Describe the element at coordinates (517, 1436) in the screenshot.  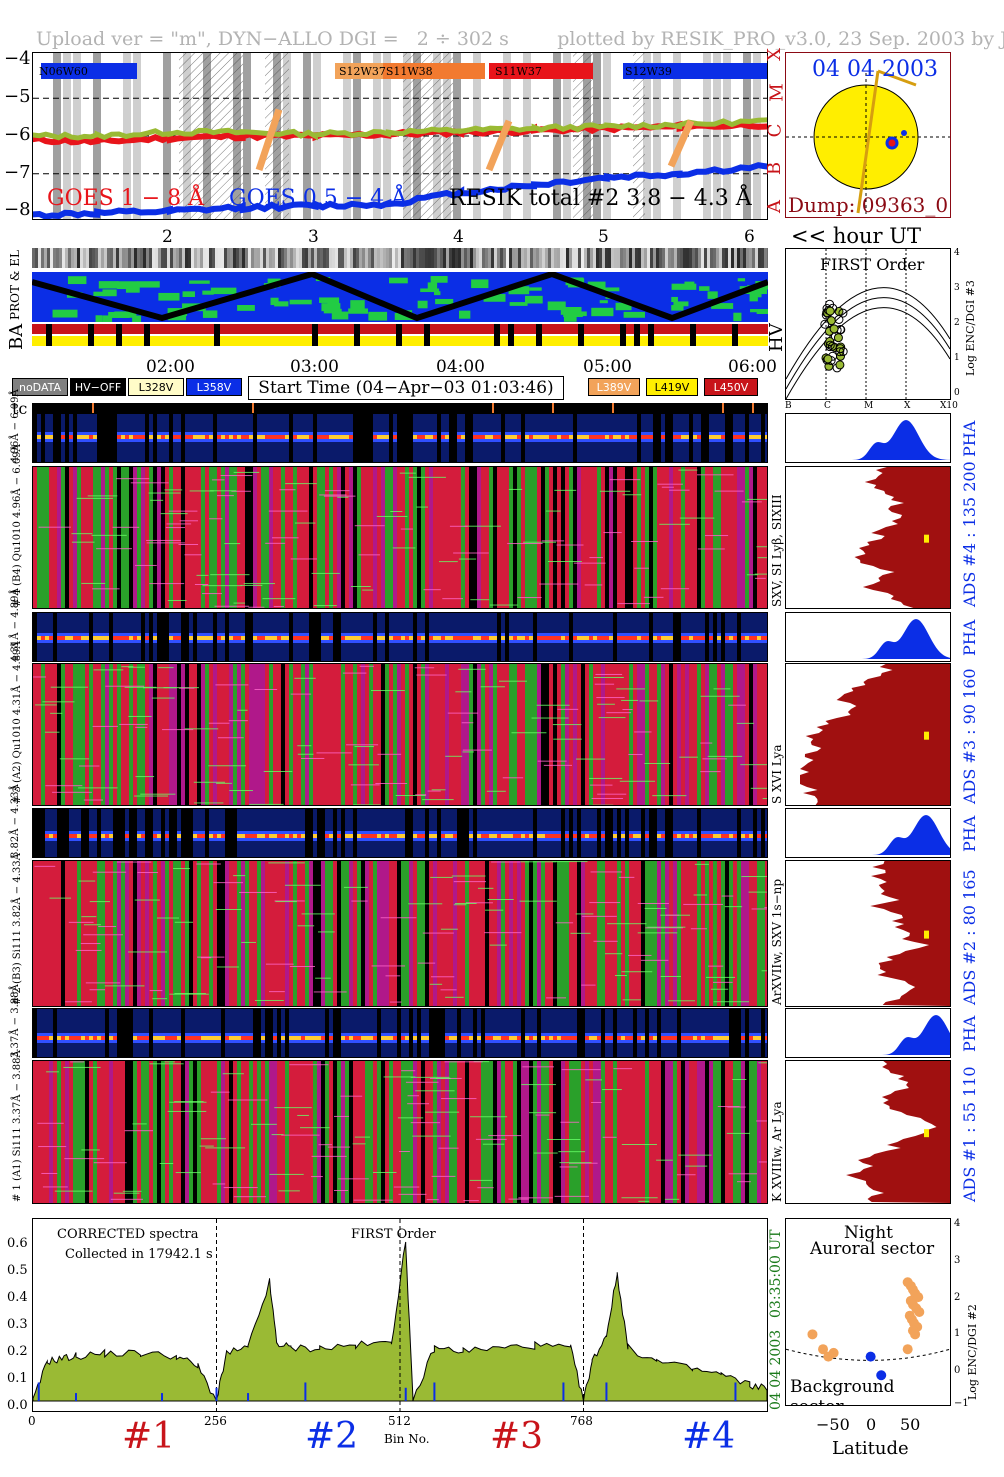
I see `section-label-3: #3` at that location.